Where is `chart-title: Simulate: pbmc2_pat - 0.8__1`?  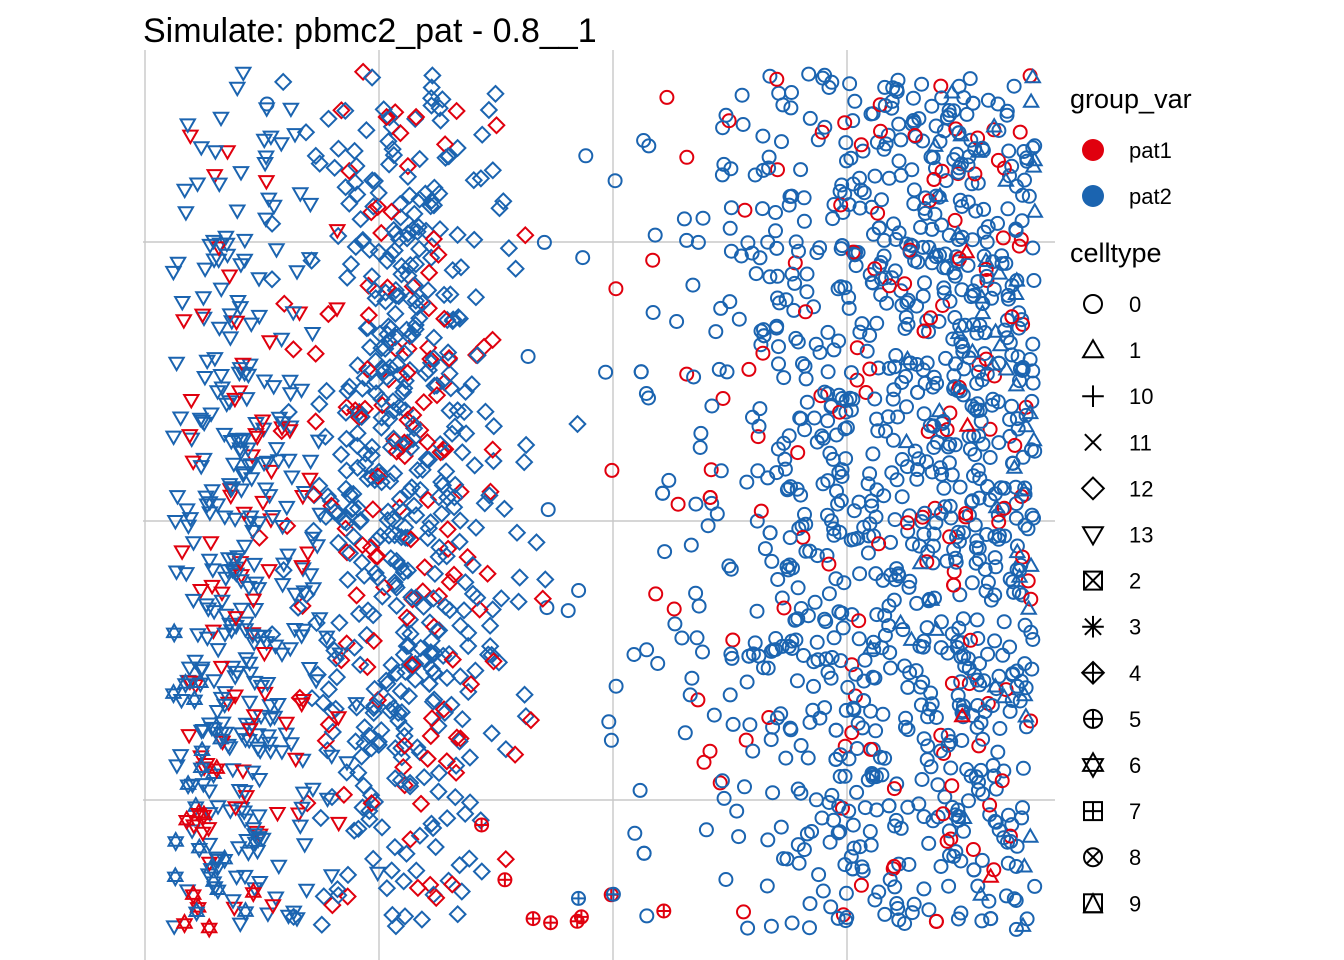
chart-title: Simulate: pbmc2_pat - 0.8__1 is located at coordinates (370, 31).